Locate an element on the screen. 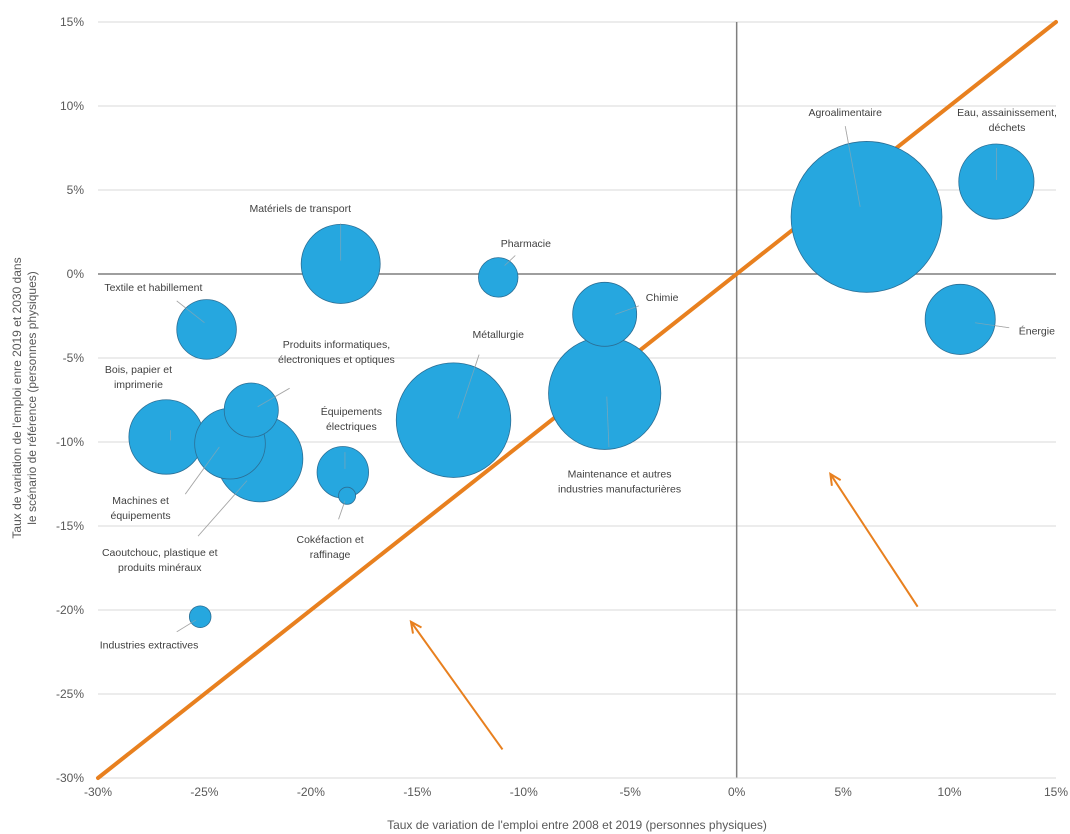 This screenshot has height=834, width=1070. bubble-label: Bois, papier et imprimerie is located at coordinates (138, 377).